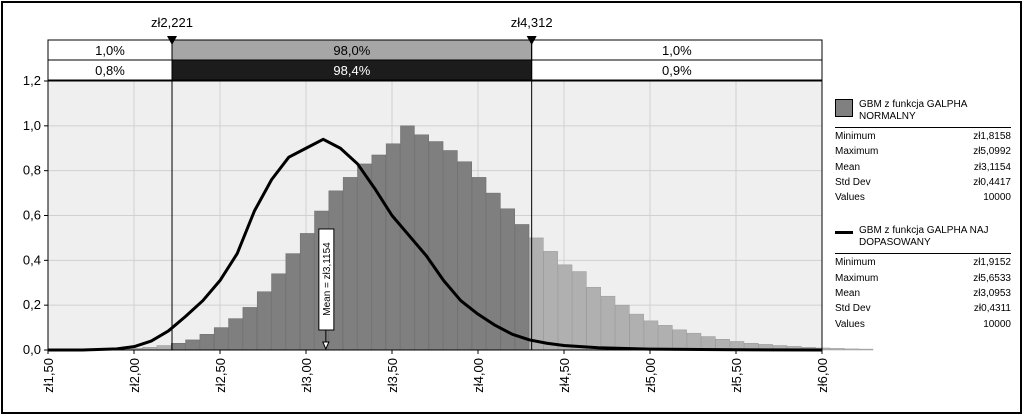 The height and width of the screenshot is (414, 1023). Describe the element at coordinates (923, 308) in the screenshot. I see `stat-row: Std Dev zł0,4311` at that location.